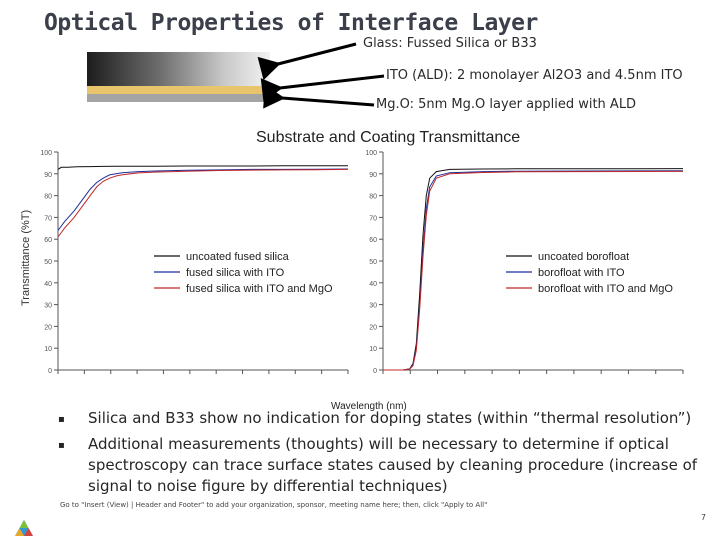 This screenshot has height=540, width=720. I want to click on mgo-label: Mg.O: 5nm Mg.O layer applied with ALD, so click(506, 104).